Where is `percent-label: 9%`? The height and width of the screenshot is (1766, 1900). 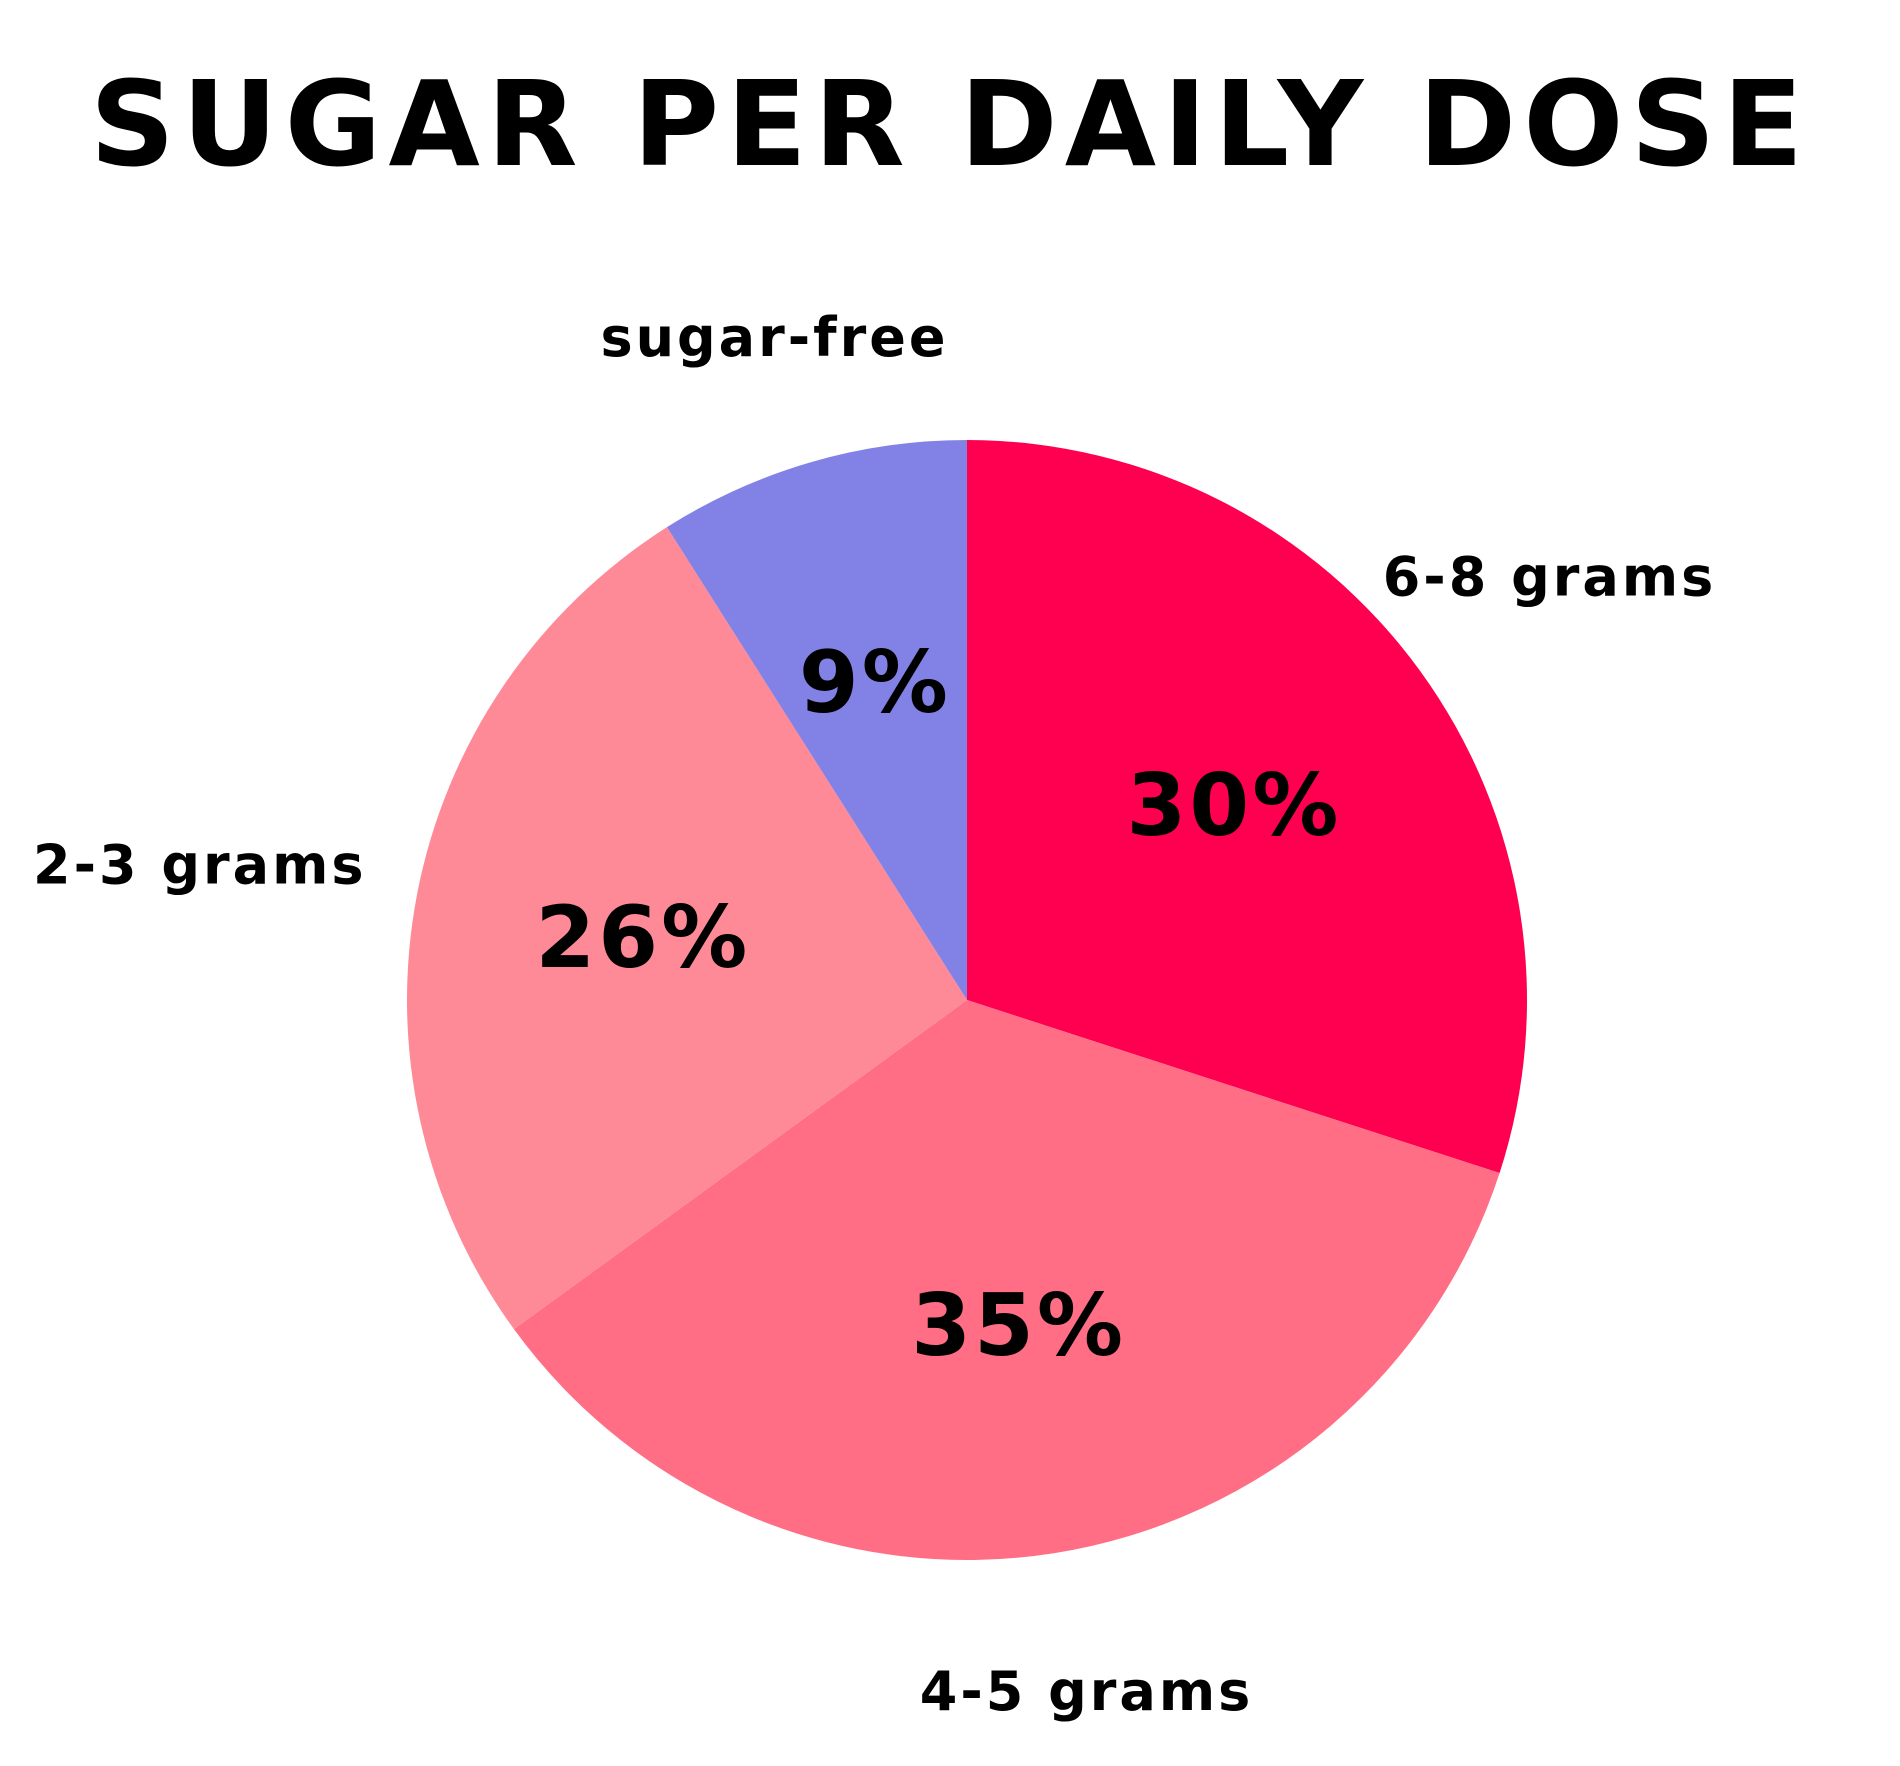
percent-label: 9% is located at coordinates (875, 683).